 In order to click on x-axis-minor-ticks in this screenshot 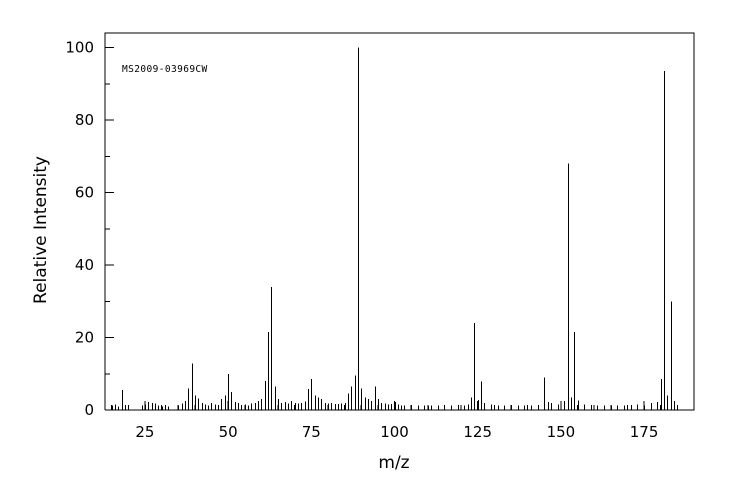, I will do `click(403, 407)`.